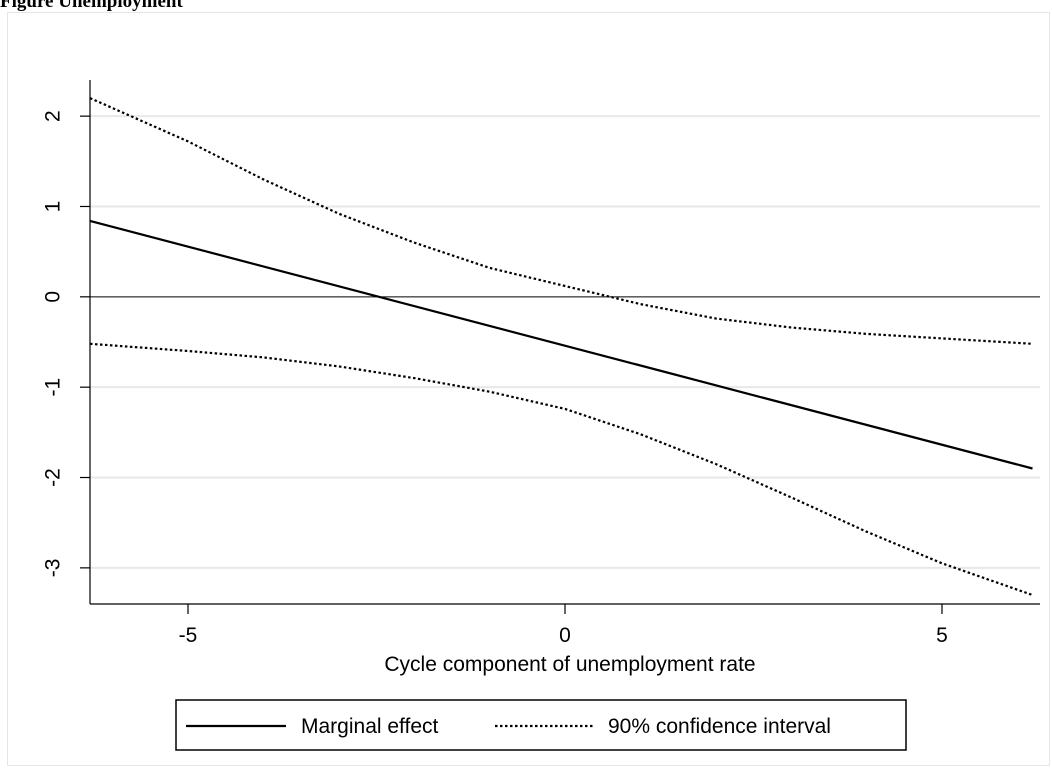  Describe the element at coordinates (52, 116) in the screenshot. I see `y-tick-label: 2` at that location.